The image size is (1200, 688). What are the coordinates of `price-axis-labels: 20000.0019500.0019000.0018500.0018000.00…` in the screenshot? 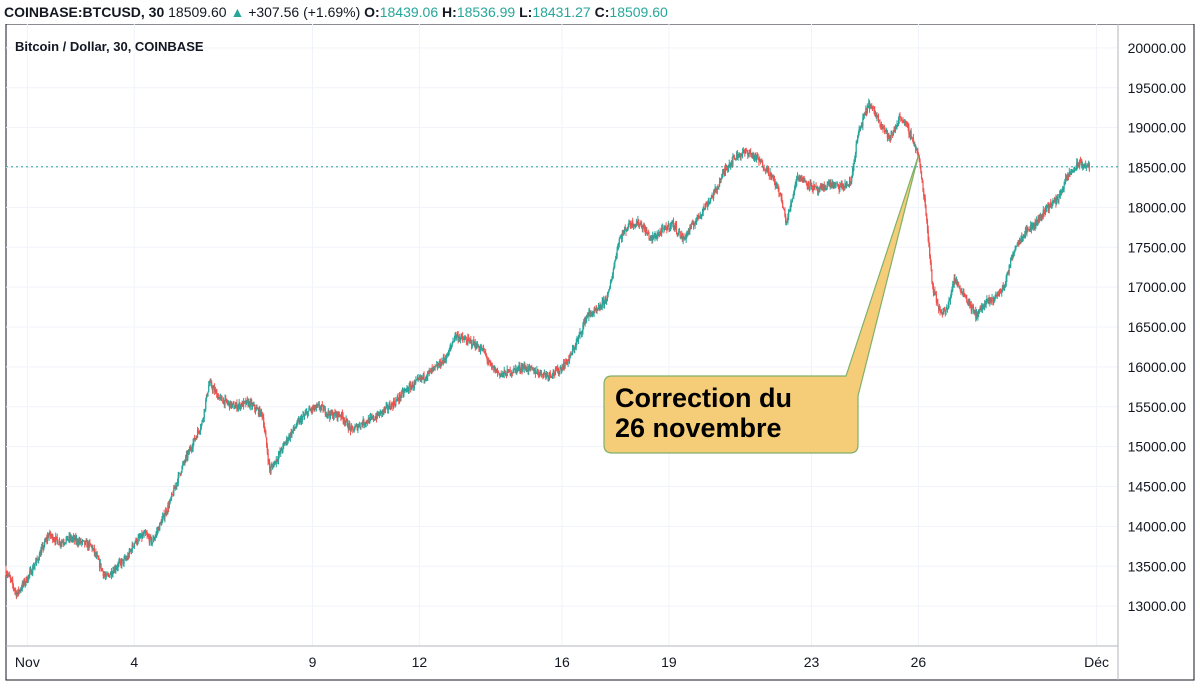 It's located at (1157, 327).